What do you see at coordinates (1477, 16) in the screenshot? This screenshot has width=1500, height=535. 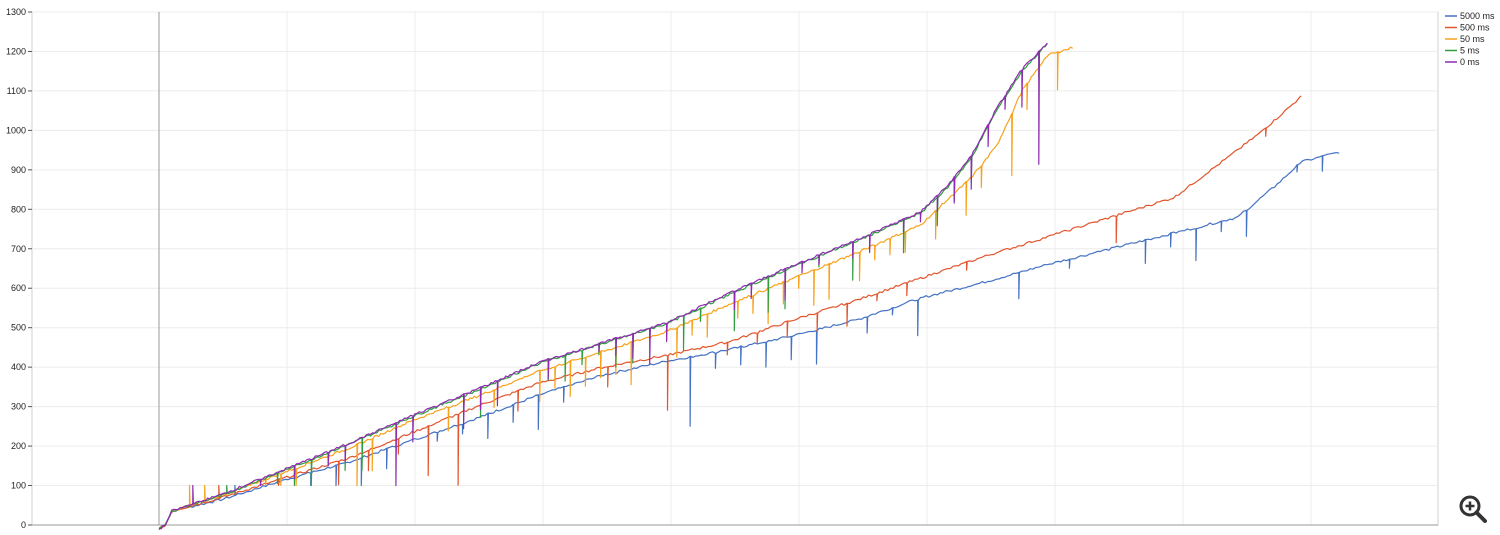 I see `legend-label: 5000 ms` at bounding box center [1477, 16].